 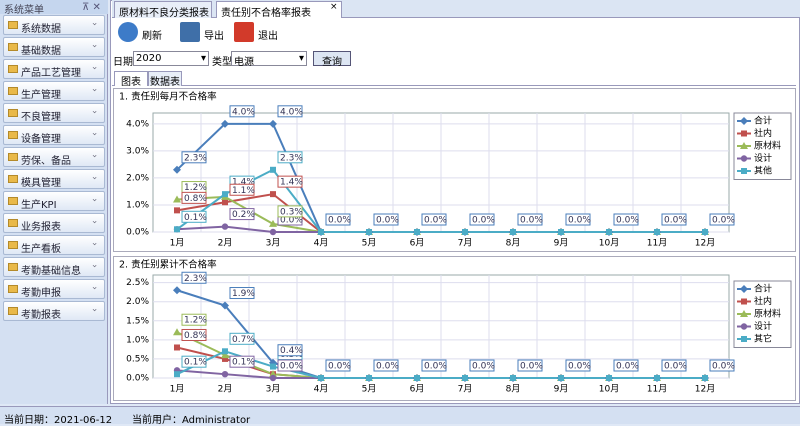 I want to click on query-button: 查询, so click(x=332, y=59).